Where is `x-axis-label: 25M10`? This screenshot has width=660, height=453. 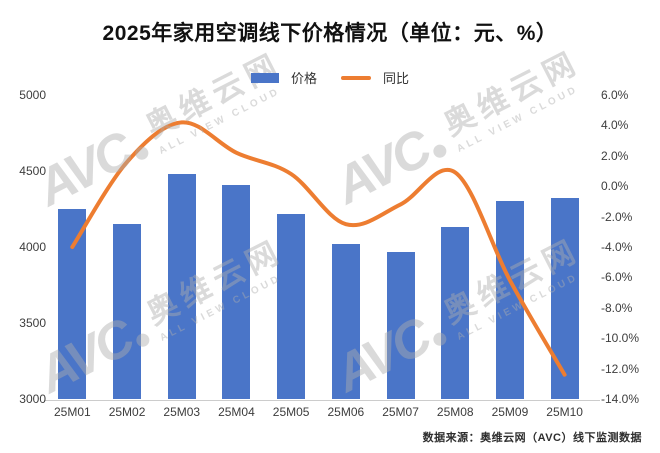
x-axis-label: 25M10 is located at coordinates (564, 412).